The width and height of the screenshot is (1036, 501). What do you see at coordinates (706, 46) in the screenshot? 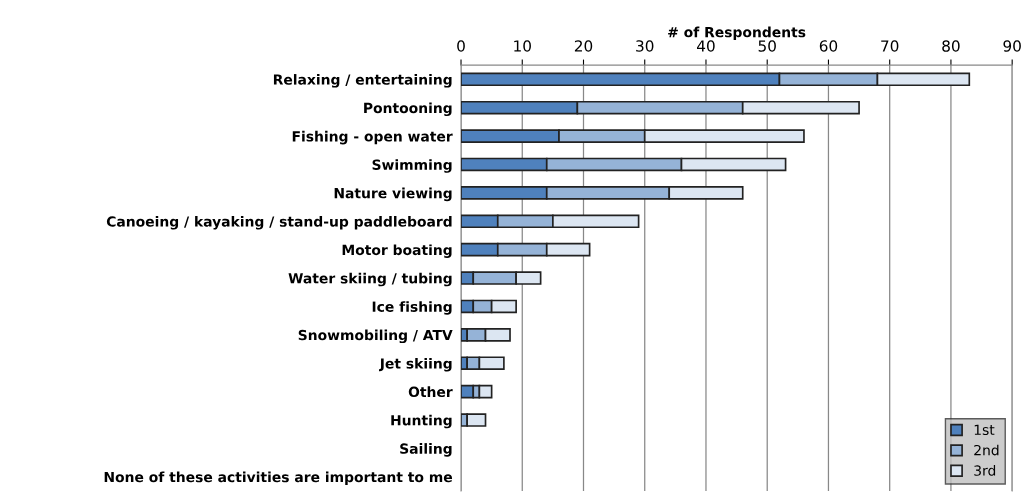
I see `x-tick-label: 40` at bounding box center [706, 46].